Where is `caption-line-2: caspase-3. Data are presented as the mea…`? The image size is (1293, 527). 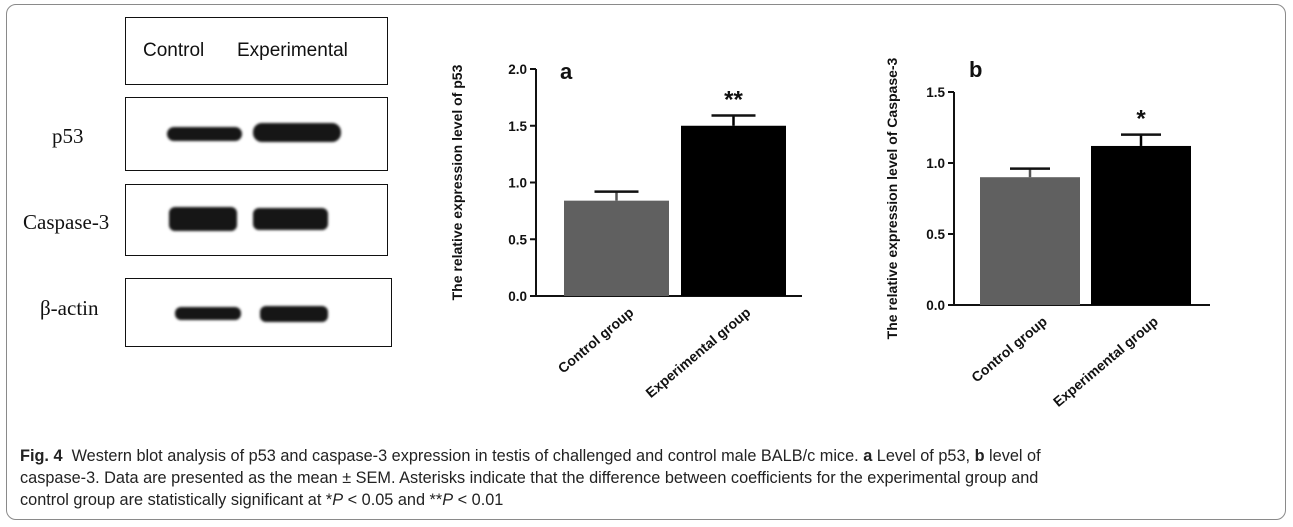
caption-line-2: caspase-3. Data are presented as the mea… is located at coordinates (529, 478).